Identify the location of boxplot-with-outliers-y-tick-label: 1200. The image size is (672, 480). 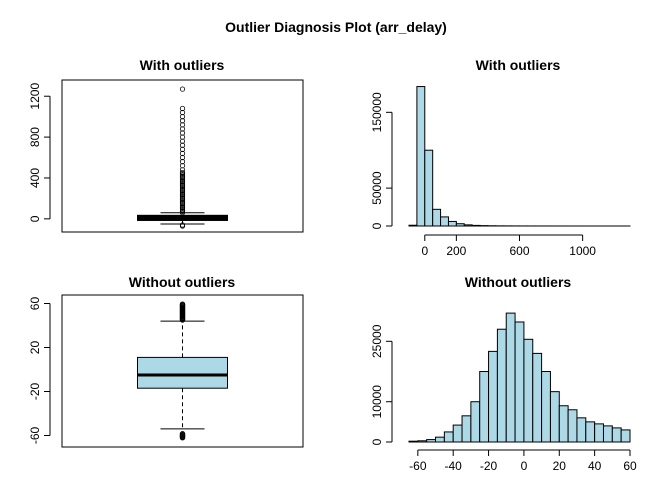
(35, 96).